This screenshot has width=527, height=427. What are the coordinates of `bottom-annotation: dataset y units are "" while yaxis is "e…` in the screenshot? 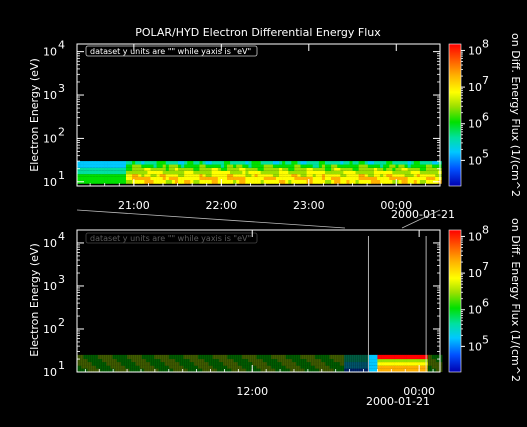 It's located at (171, 238).